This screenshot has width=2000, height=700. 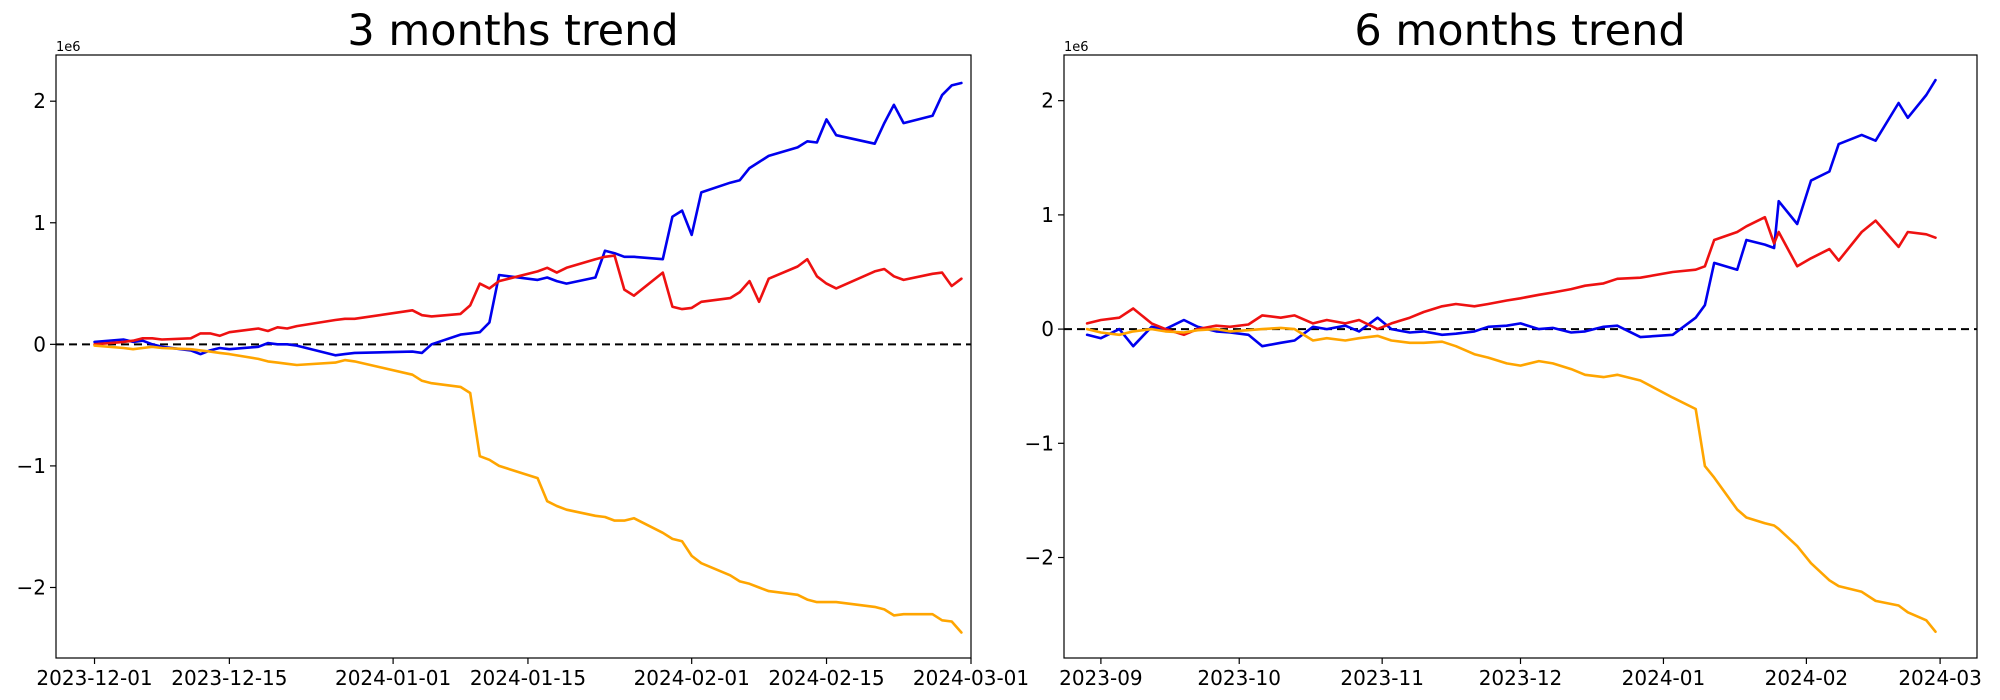 I want to click on x-tick-label: 2024-03, so click(x=1940, y=678).